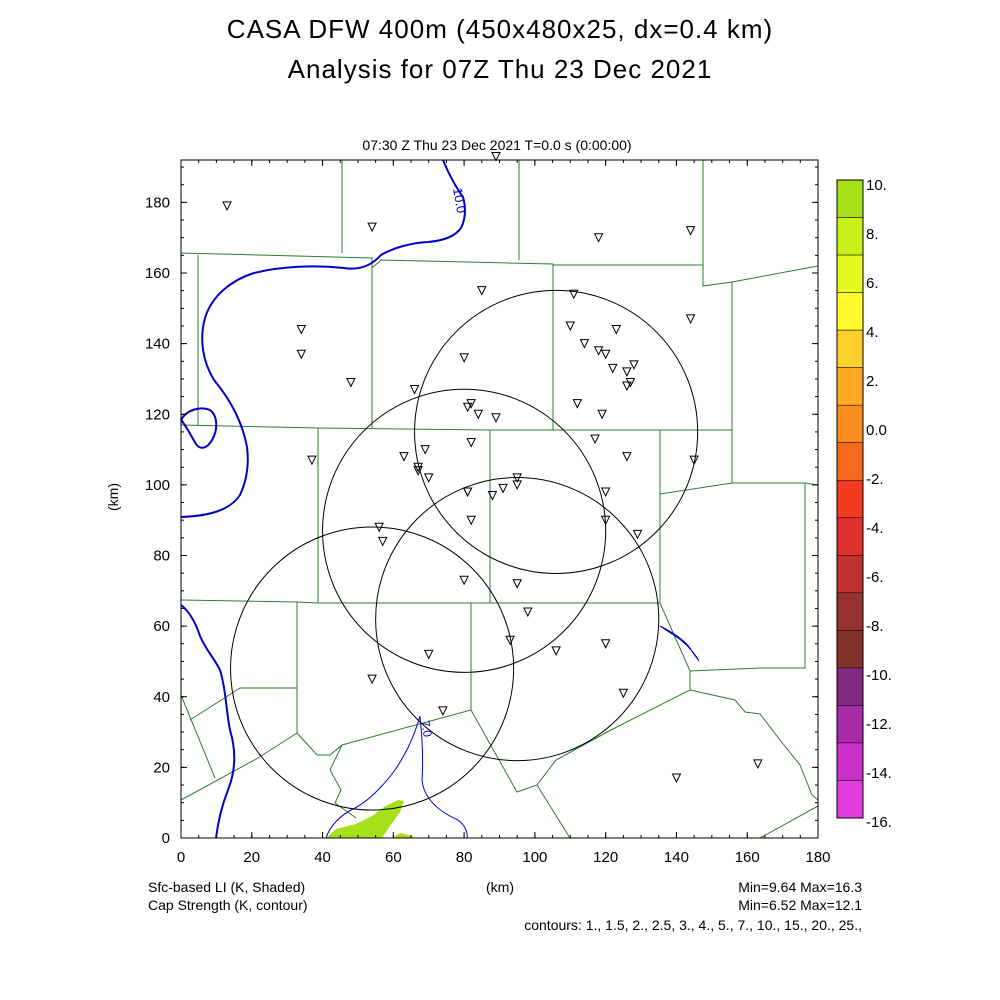 This screenshot has width=1000, height=1000. Describe the element at coordinates (875, 528) in the screenshot. I see `colorbar-label: -4.` at that location.